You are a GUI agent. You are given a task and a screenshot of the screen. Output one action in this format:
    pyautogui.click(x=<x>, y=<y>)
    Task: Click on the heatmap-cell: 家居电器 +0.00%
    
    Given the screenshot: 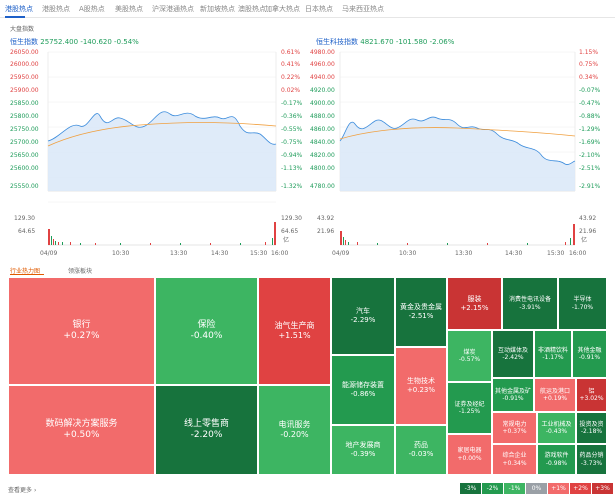 What is the action you would take?
    pyautogui.click(x=469, y=454)
    